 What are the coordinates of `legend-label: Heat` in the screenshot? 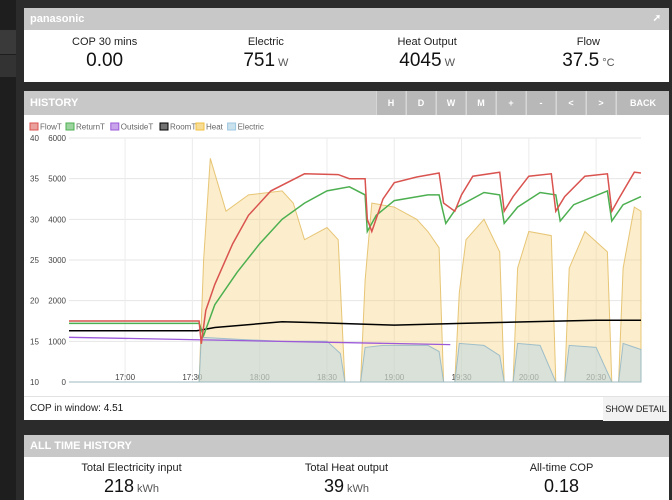 It's located at (215, 127).